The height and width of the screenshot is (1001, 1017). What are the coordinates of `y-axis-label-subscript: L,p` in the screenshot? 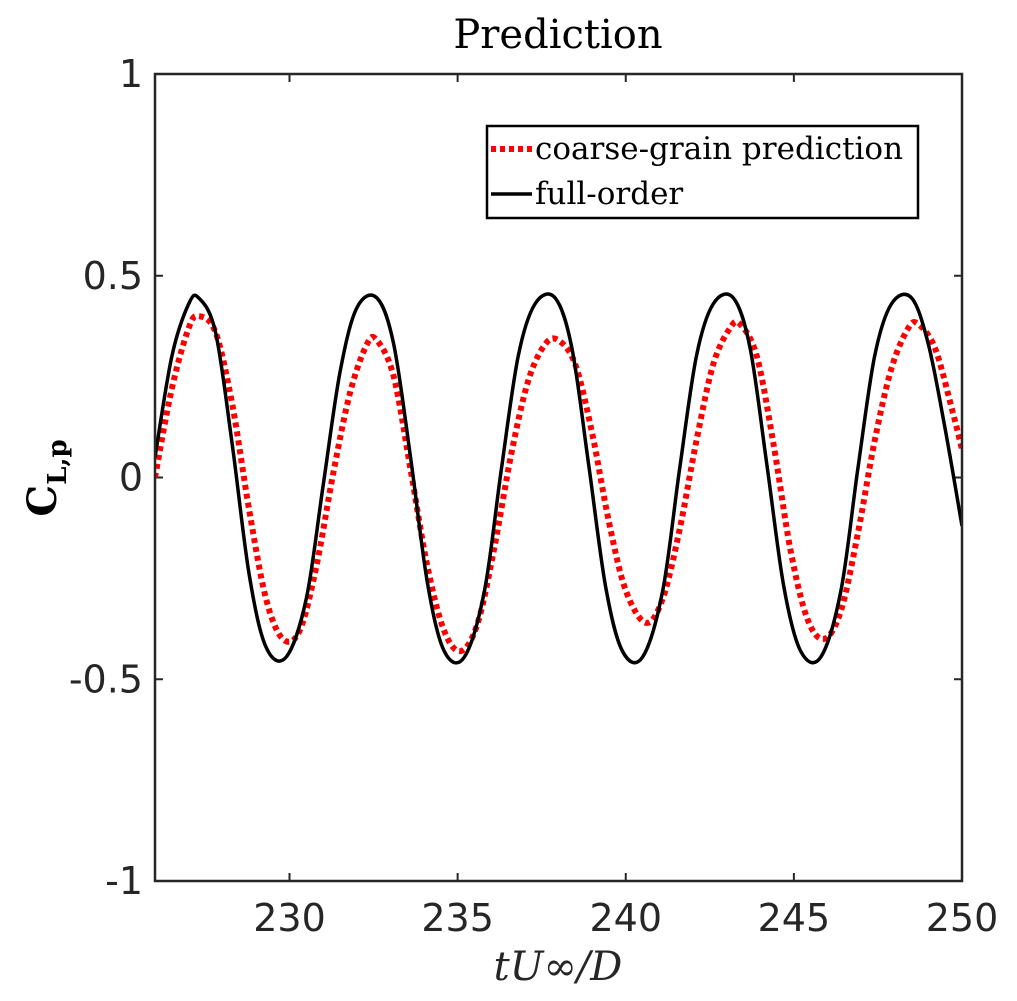 It's located at (58, 462).